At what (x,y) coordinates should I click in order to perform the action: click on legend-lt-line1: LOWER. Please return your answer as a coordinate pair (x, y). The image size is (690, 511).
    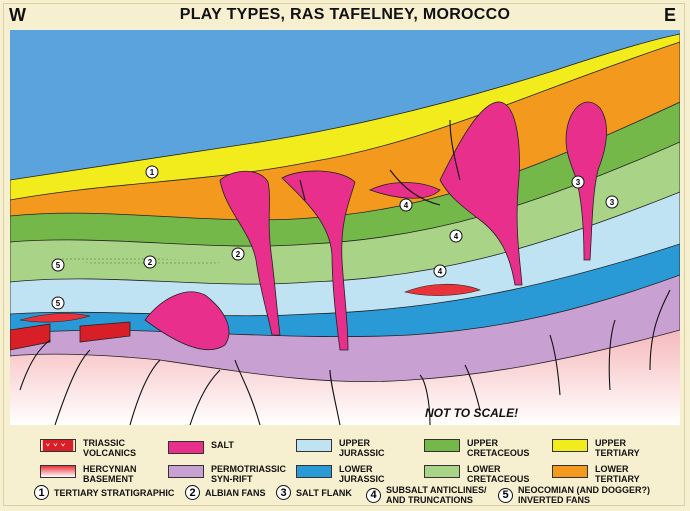
    Looking at the image, I should click on (612, 469).